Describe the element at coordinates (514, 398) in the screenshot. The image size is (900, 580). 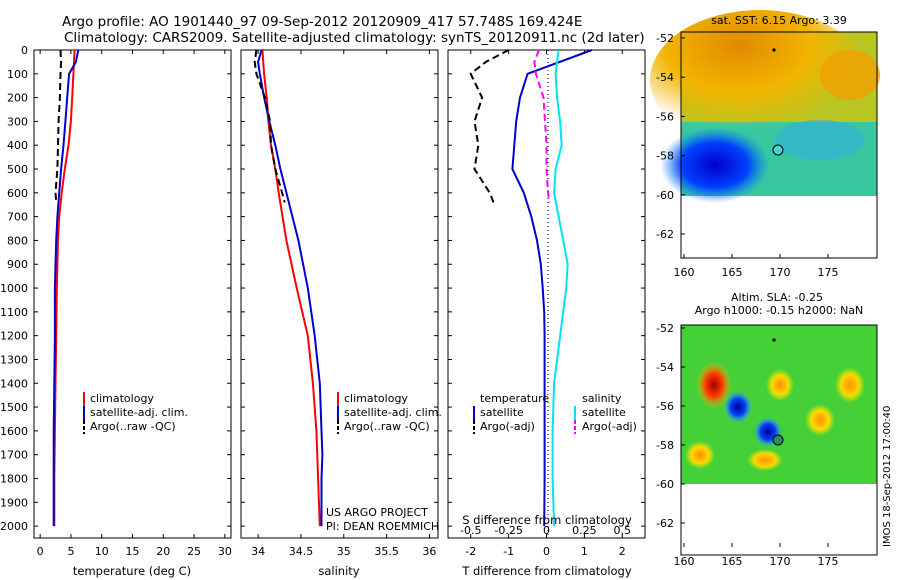
I see `legend-temperature-header: temperature` at that location.